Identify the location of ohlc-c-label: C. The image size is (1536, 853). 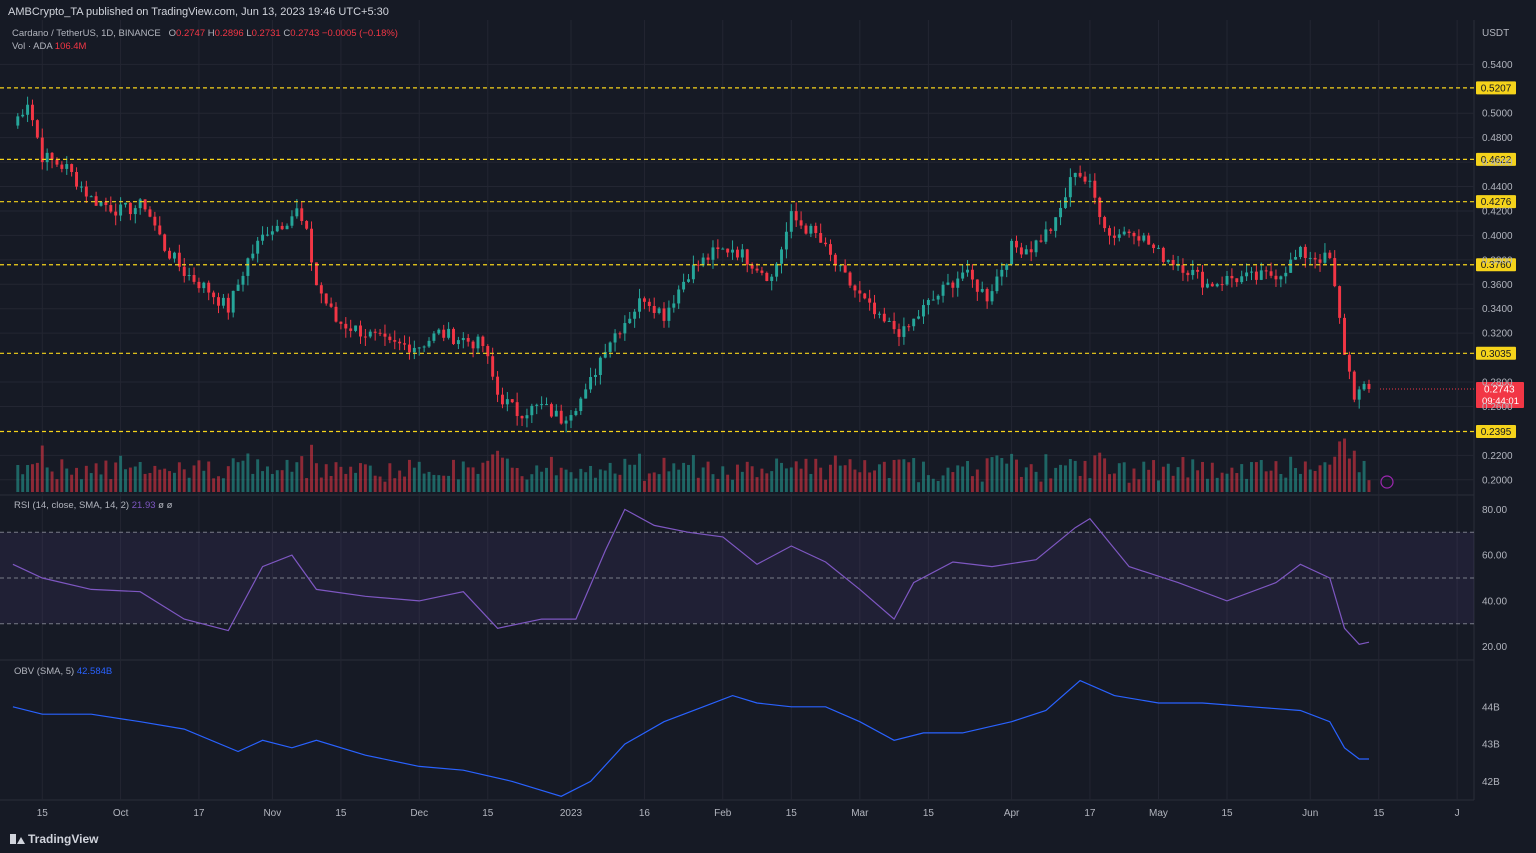
(287, 33).